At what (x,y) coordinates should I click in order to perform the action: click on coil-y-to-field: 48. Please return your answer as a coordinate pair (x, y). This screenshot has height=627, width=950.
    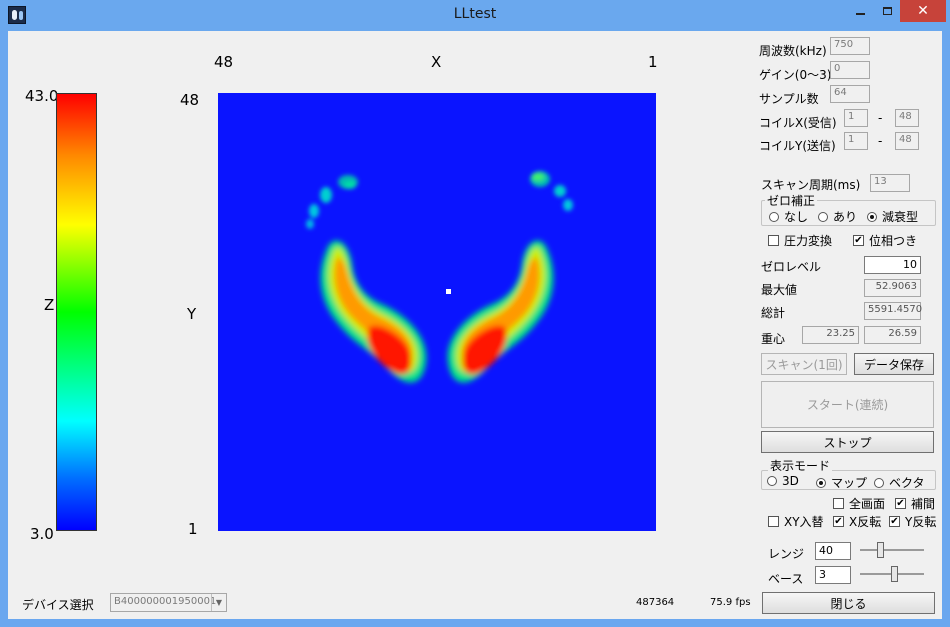
    Looking at the image, I should click on (907, 141).